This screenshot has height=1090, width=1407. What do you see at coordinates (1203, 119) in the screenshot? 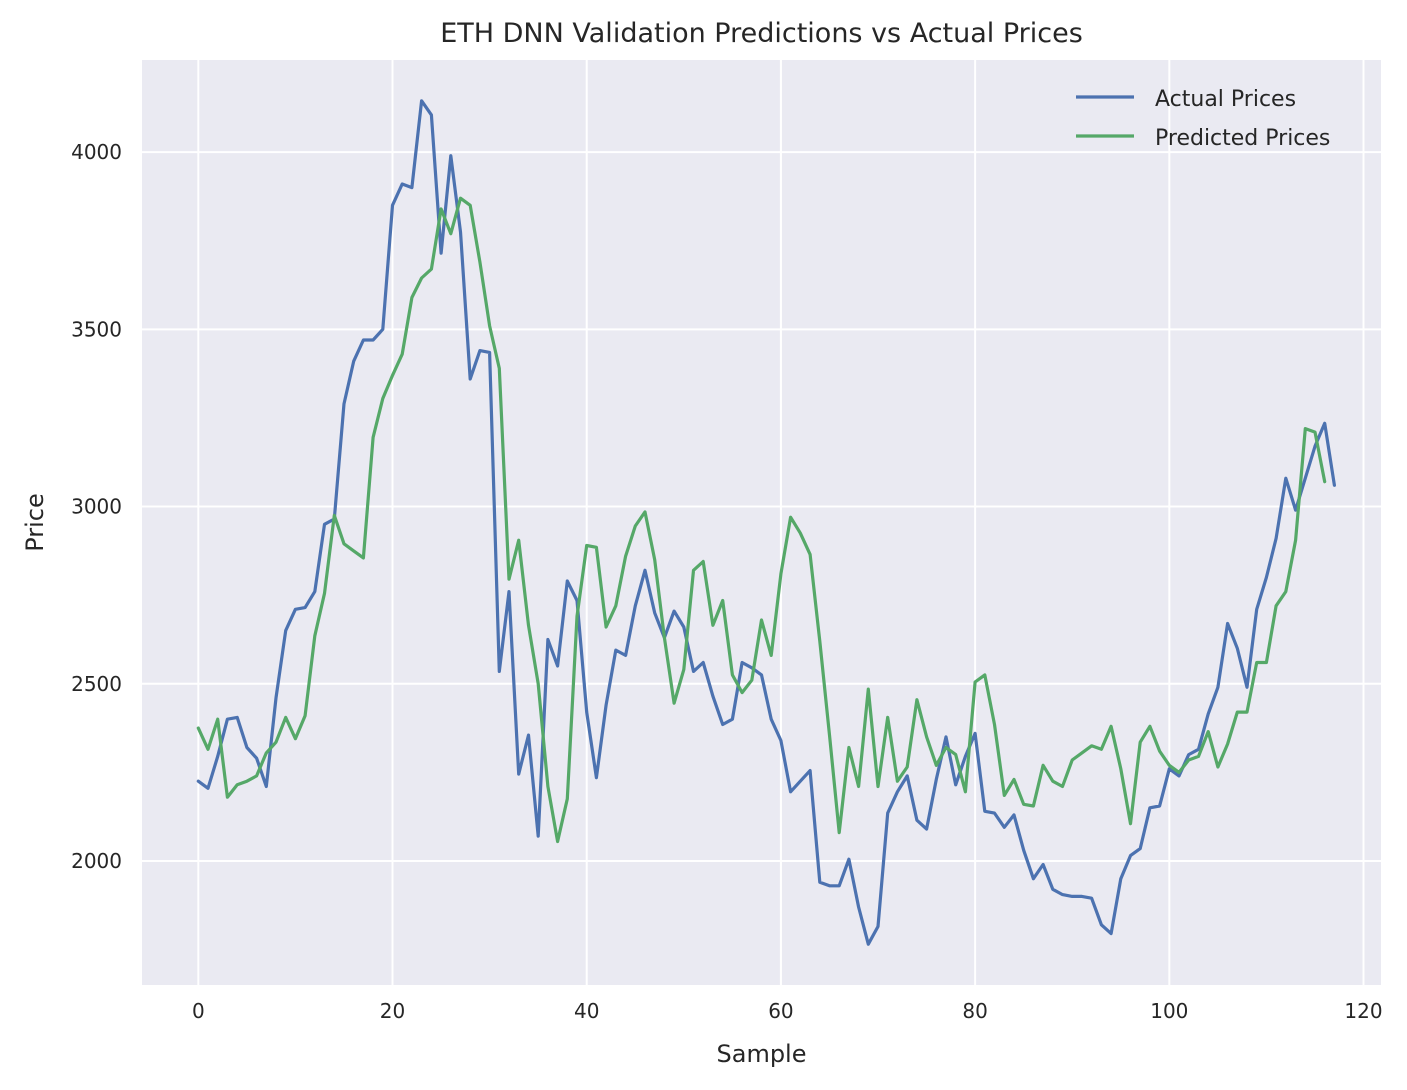
I see `legend: Actual Prices Predicted Prices` at bounding box center [1203, 119].